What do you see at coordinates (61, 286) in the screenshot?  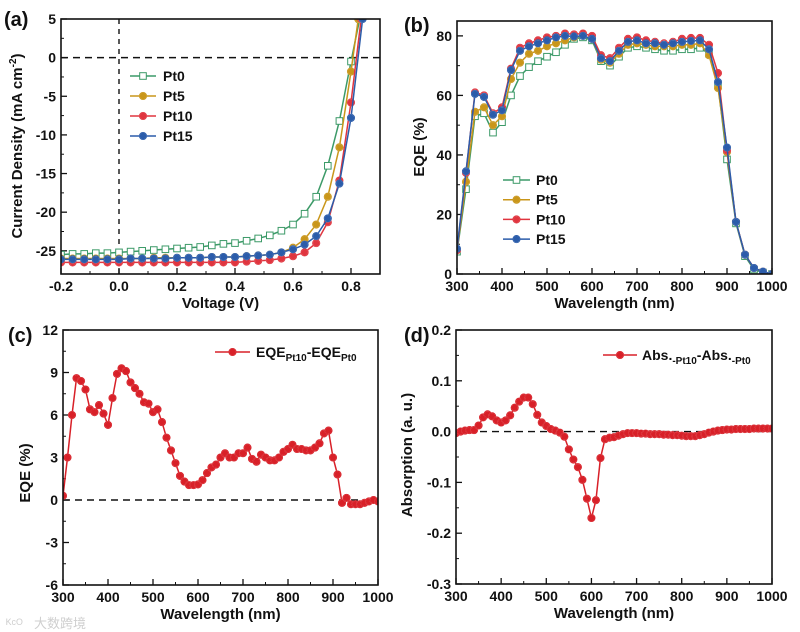 I see `x-tick-label: -0.2` at bounding box center [61, 286].